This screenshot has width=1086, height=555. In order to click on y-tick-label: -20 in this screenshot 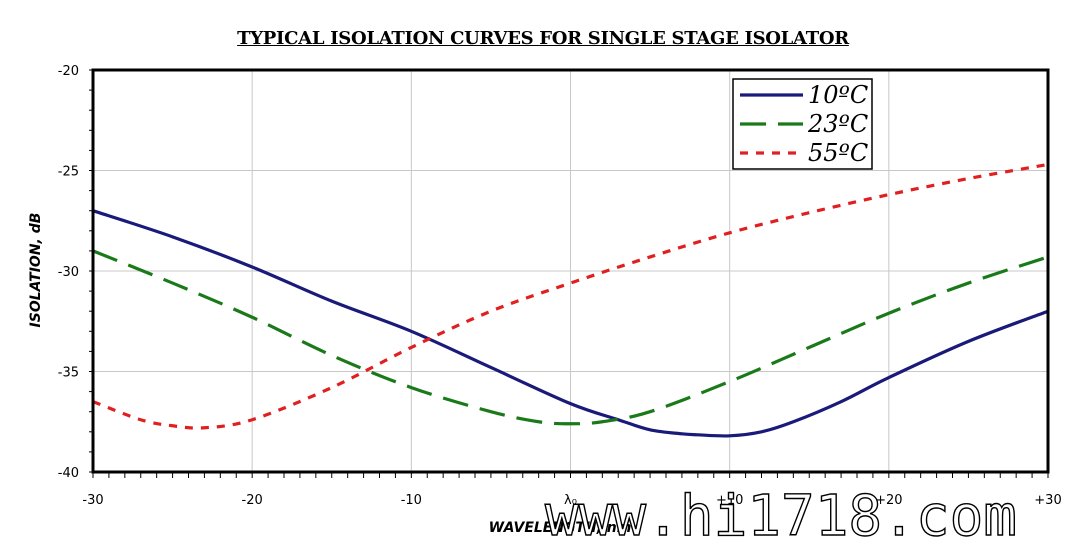, I will do `click(68, 71)`.